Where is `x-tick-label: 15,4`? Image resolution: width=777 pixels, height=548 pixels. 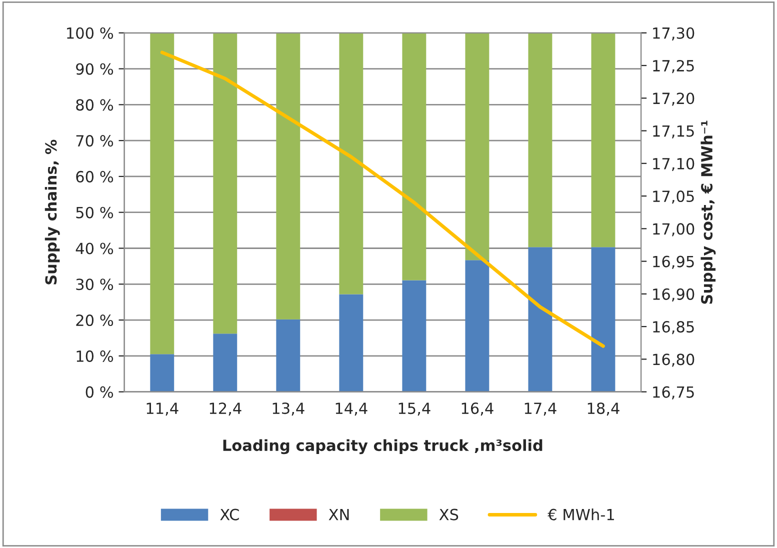 x-tick-label: 15,4 is located at coordinates (414, 409).